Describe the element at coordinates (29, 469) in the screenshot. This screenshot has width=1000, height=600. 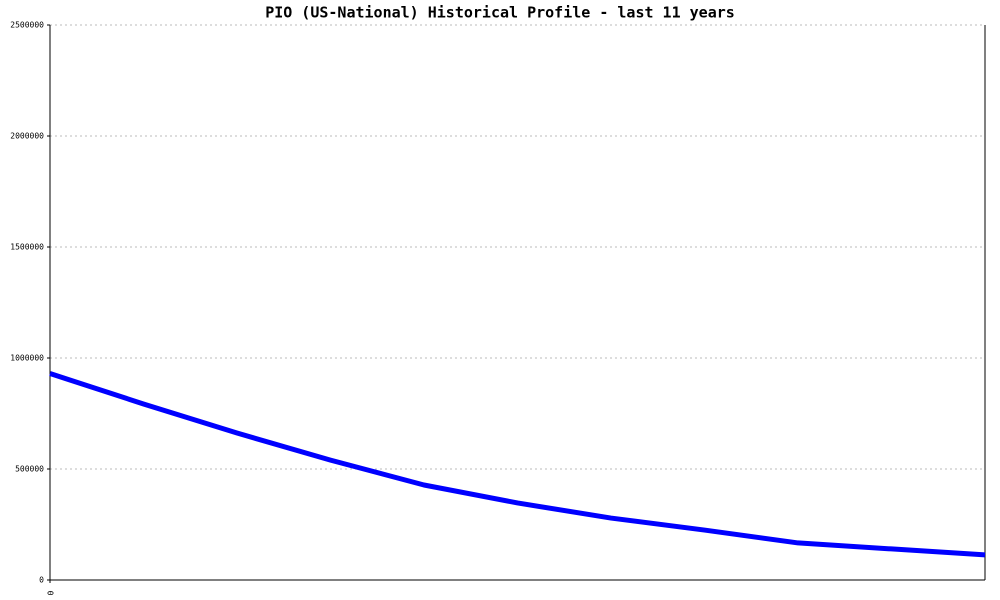
I see `y-tick-label: 500000` at that location.